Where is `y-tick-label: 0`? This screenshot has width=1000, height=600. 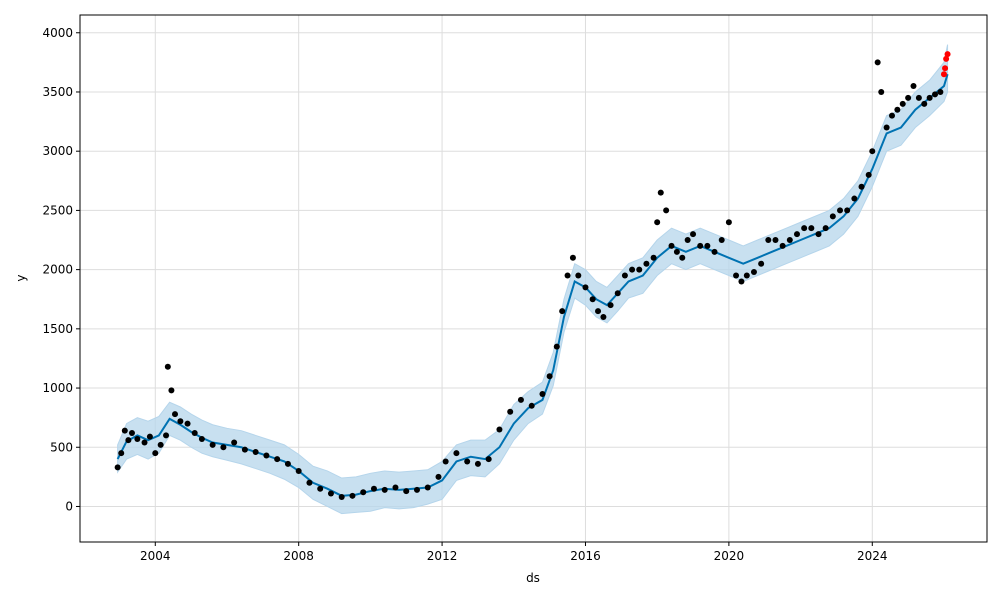
y-tick-label: 0 is located at coordinates (69, 506).